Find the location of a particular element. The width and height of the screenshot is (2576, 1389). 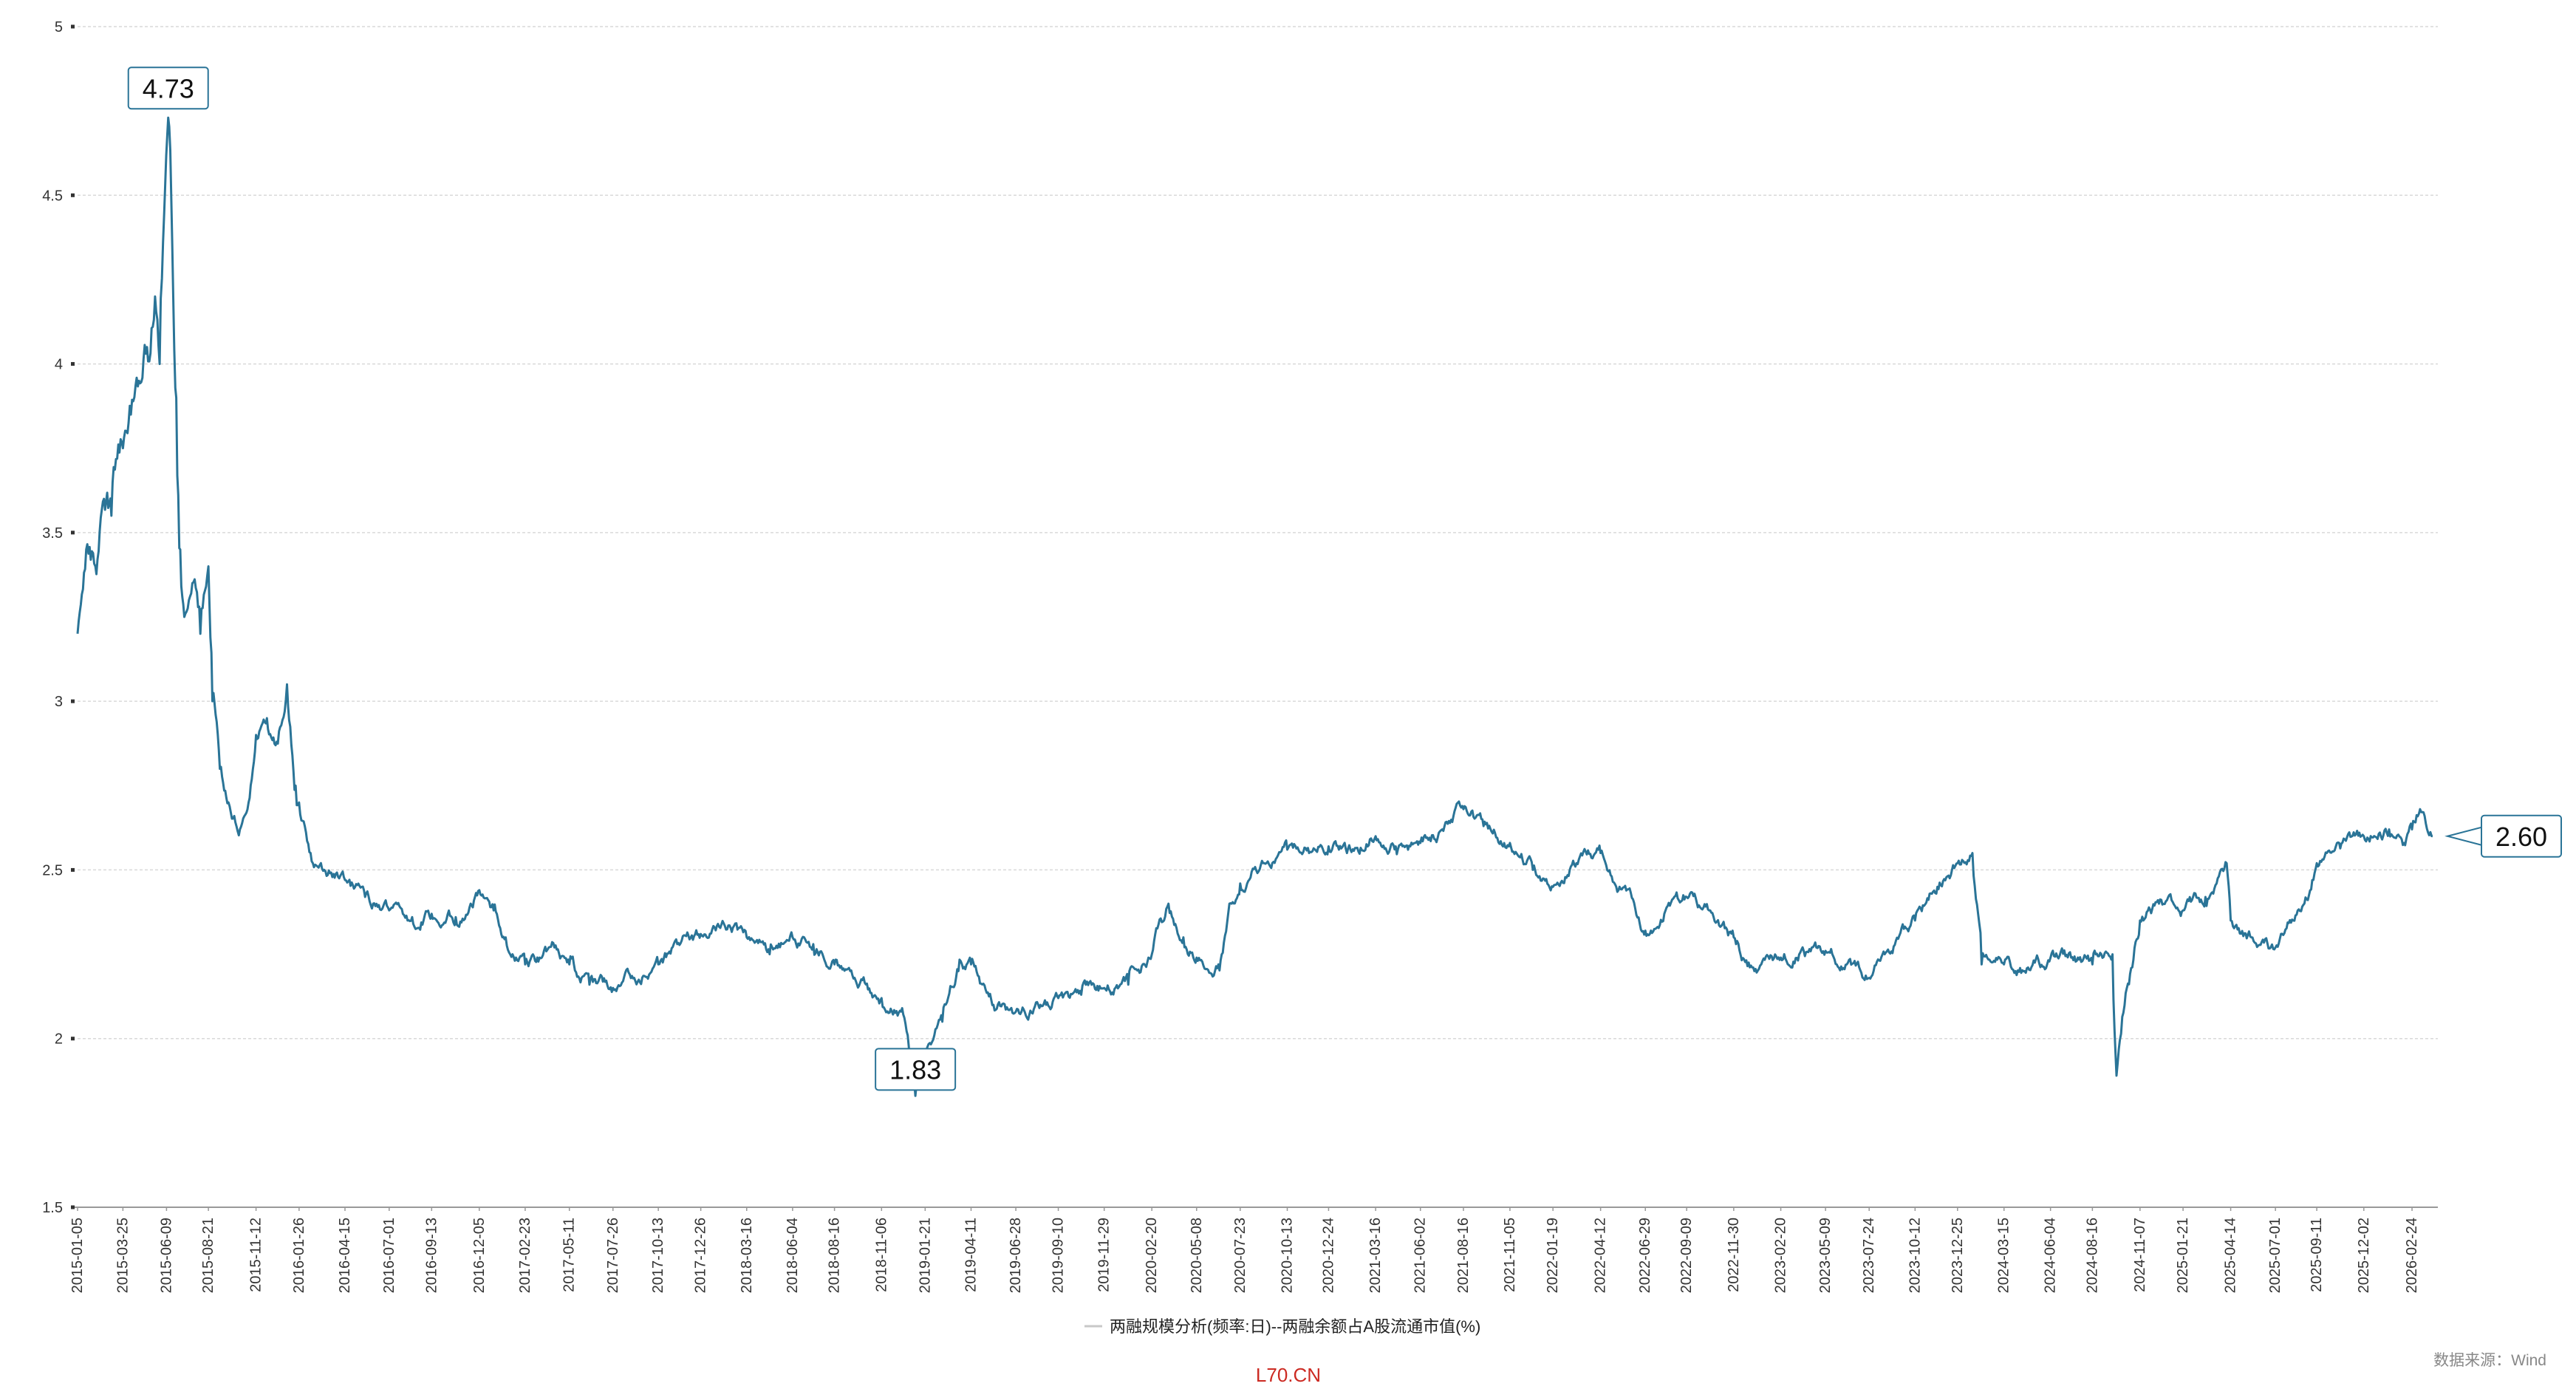

callout-pointer is located at coordinates (2464, 836).